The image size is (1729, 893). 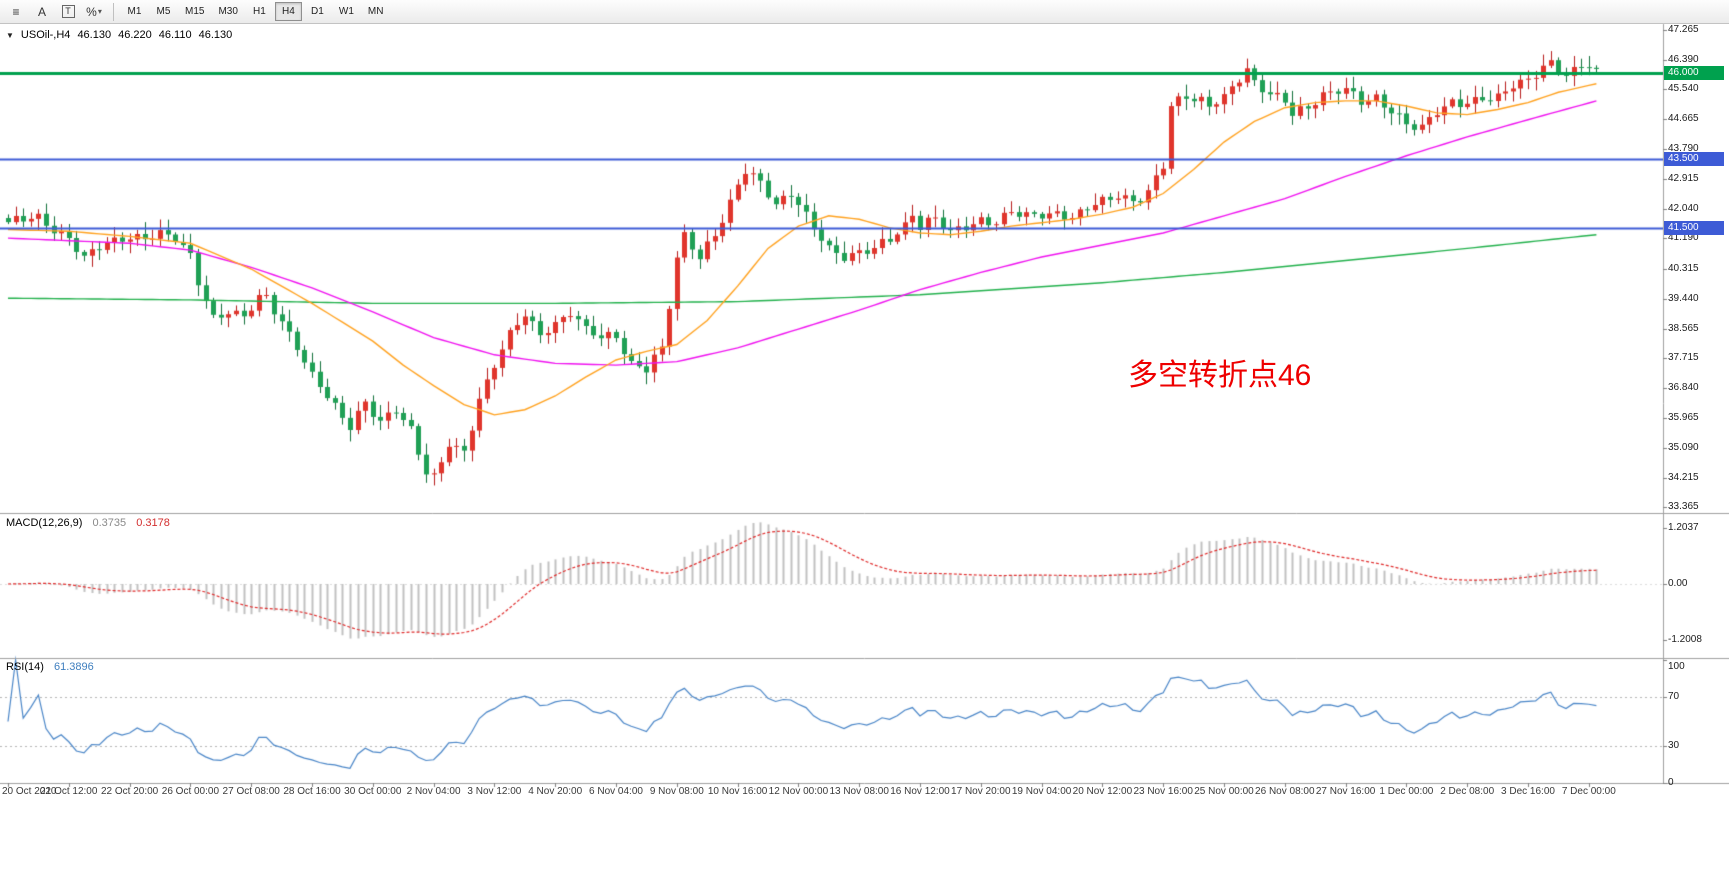 I want to click on quote-bar: ▼ USOil-,H4 46.130 46.220 46.110 46.130, so click(x=119, y=35).